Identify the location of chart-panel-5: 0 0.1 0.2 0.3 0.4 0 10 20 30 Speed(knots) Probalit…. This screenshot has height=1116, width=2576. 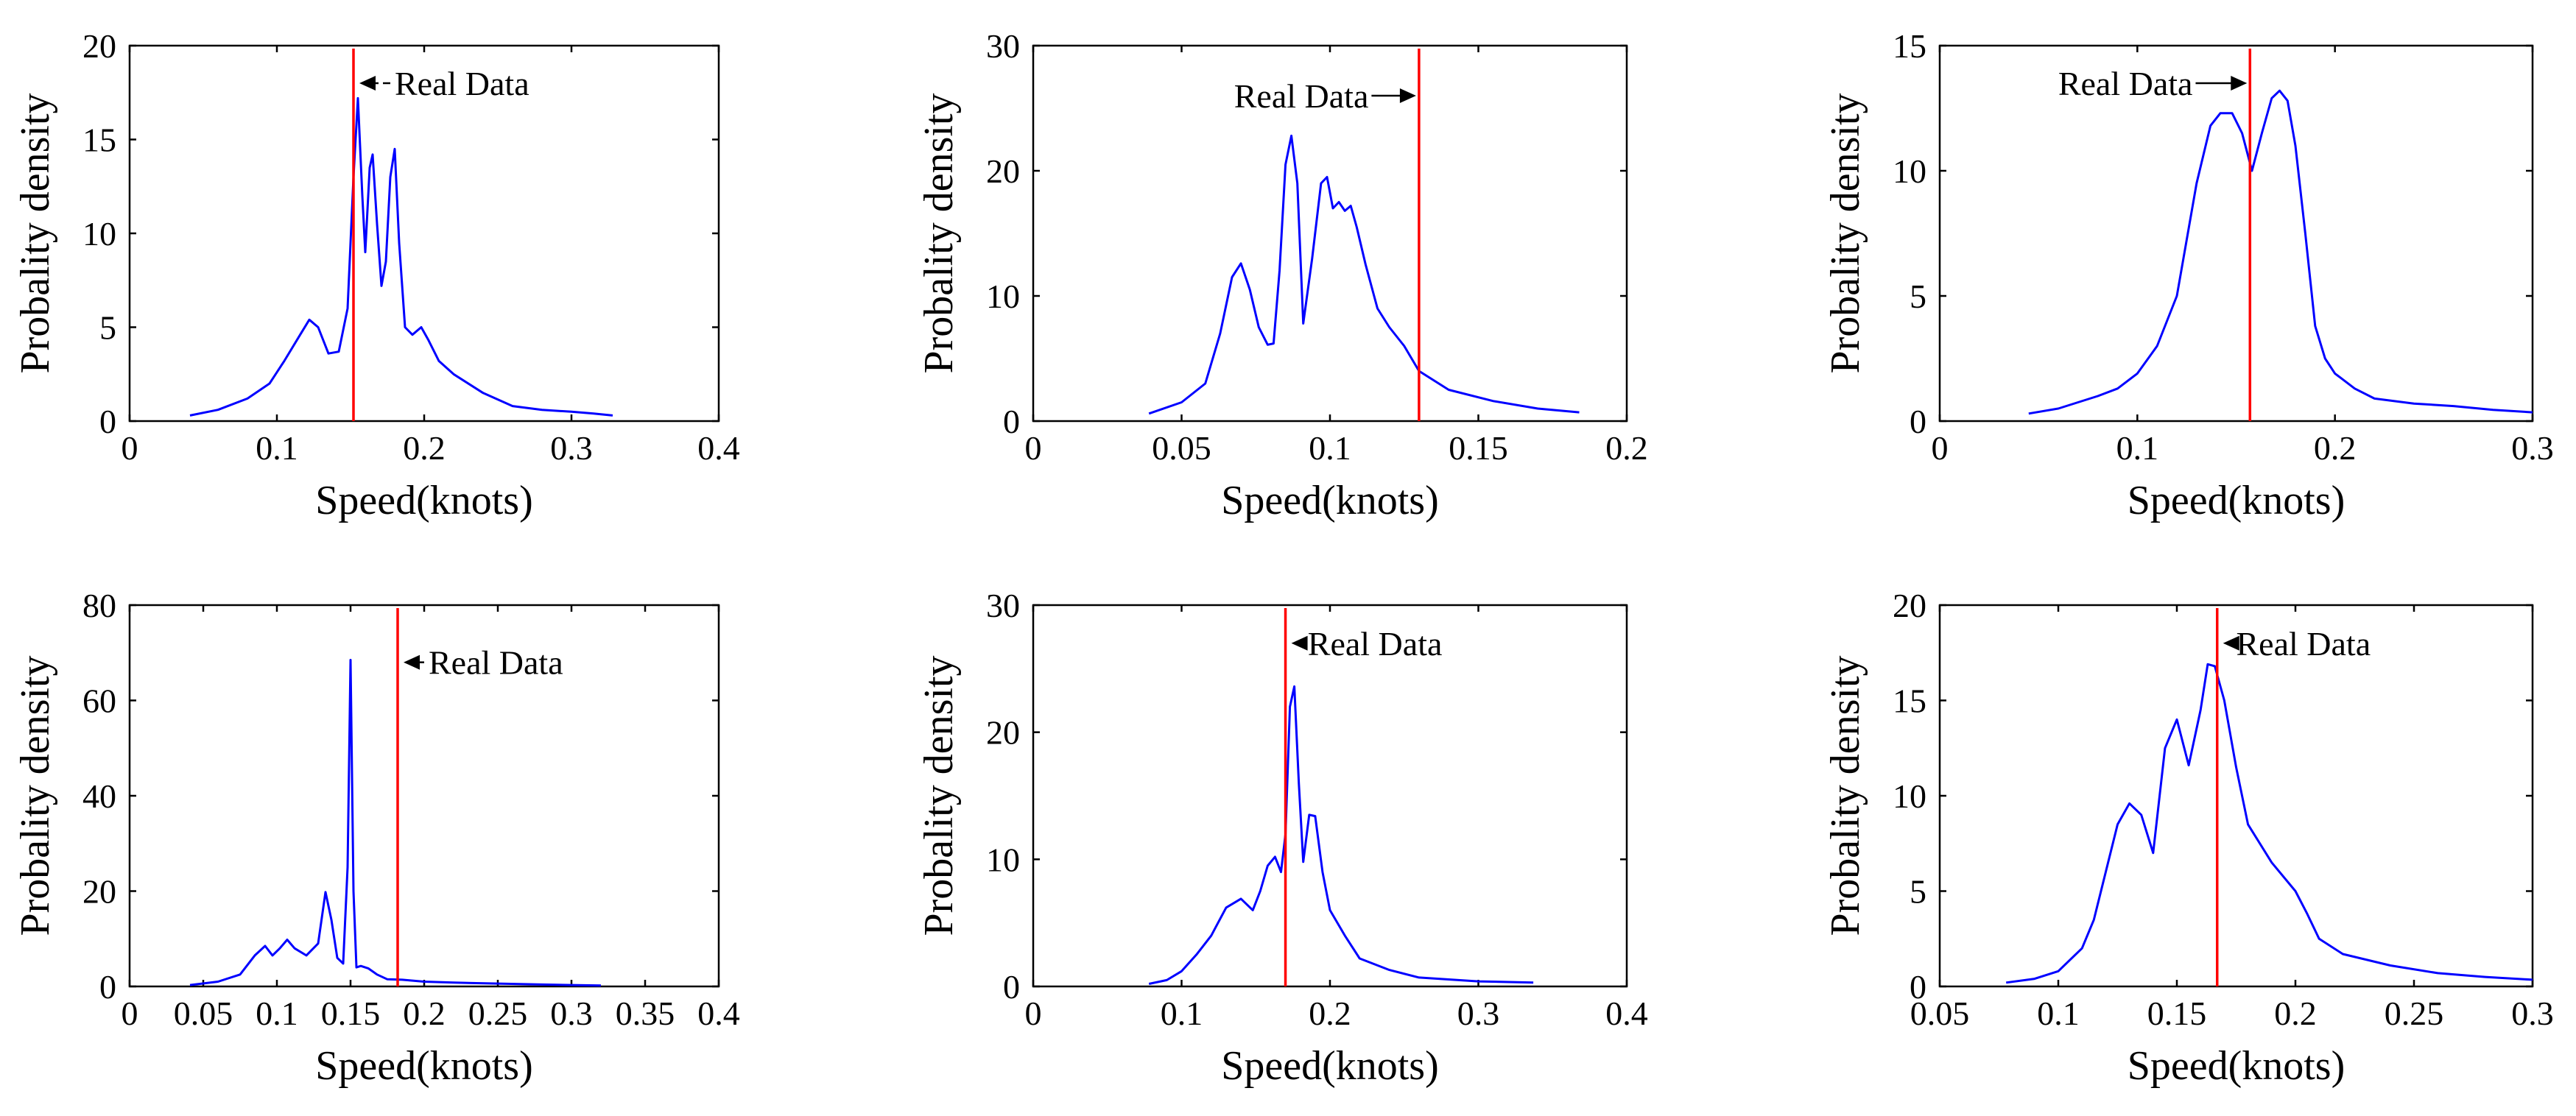
(1282, 838).